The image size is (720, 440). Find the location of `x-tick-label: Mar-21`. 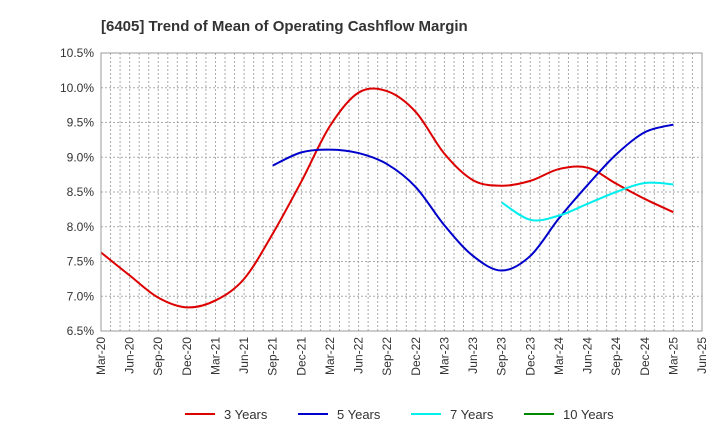

x-tick-label: Mar-21 is located at coordinates (215, 356).